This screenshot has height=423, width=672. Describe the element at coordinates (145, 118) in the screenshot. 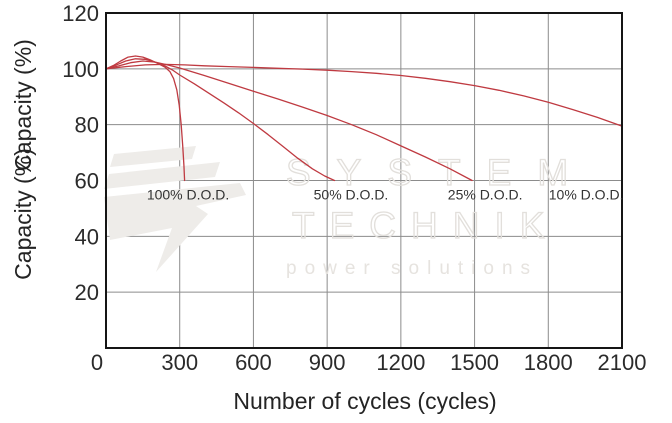

I see `curve-100-d-o-d-` at that location.